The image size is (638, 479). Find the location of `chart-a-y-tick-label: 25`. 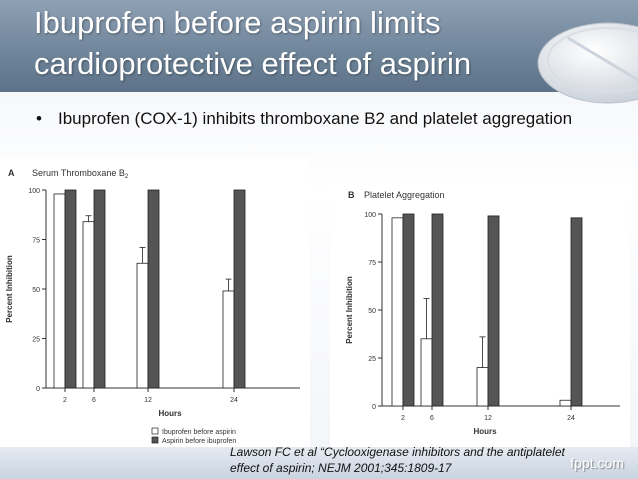

chart-a-y-tick-label: 25 is located at coordinates (36, 340).